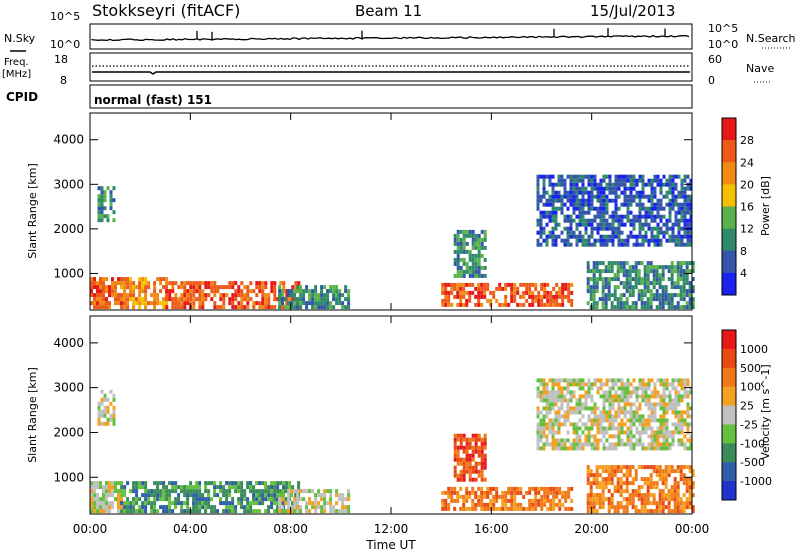  What do you see at coordinates (747, 229) in the screenshot?
I see `colorbar-tick-label: 12` at bounding box center [747, 229].